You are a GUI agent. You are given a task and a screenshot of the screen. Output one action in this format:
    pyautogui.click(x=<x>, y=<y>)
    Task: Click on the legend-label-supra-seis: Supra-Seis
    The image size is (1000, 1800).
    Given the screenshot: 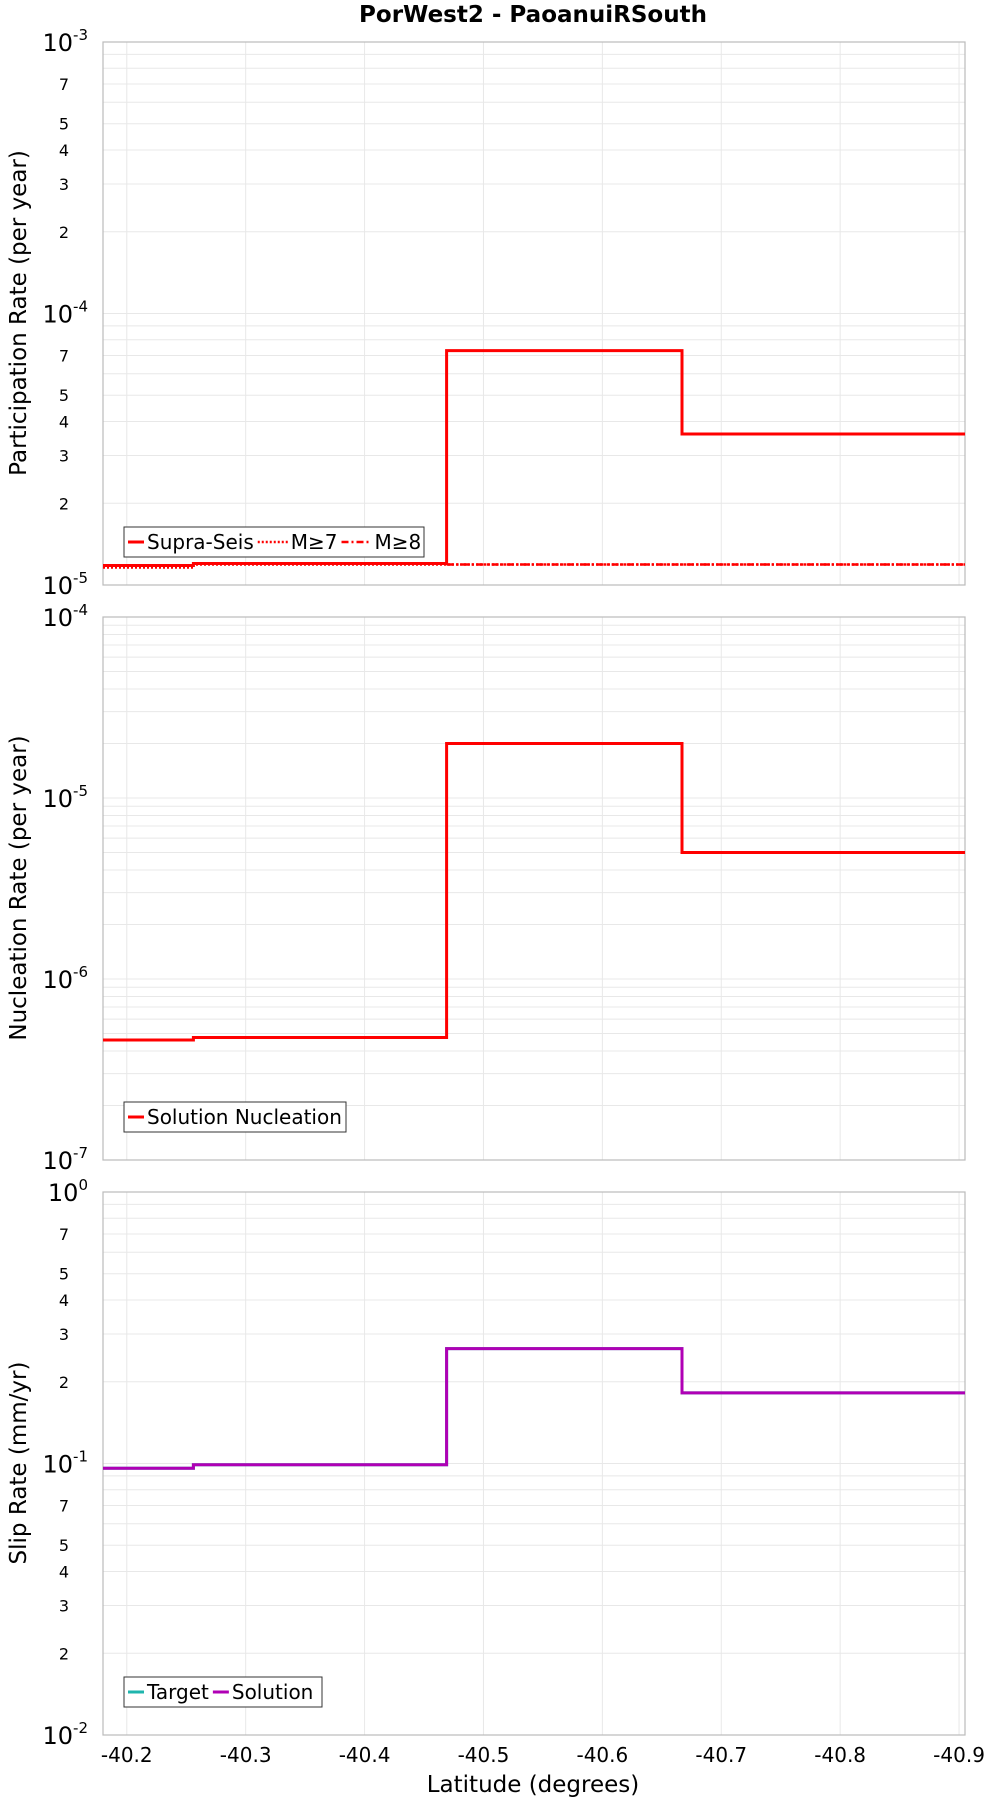 What is the action you would take?
    pyautogui.click(x=200, y=542)
    